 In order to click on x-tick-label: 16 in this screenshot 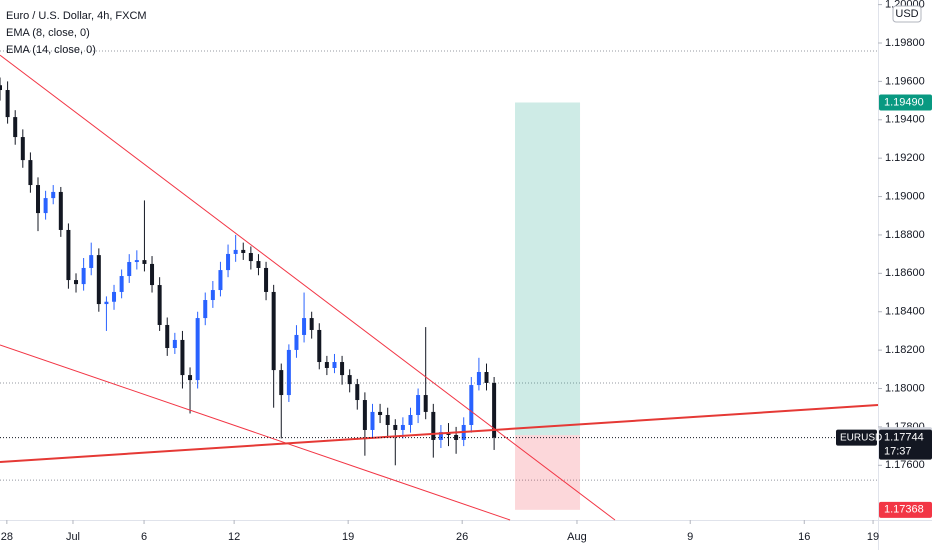, I will do `click(804, 537)`.